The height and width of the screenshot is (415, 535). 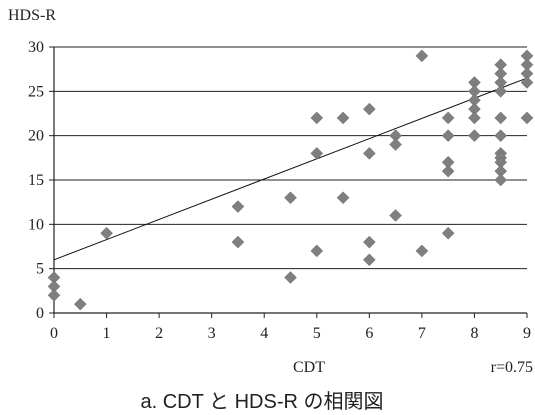 I want to click on y-tick-label: 0, so click(x=40, y=313).